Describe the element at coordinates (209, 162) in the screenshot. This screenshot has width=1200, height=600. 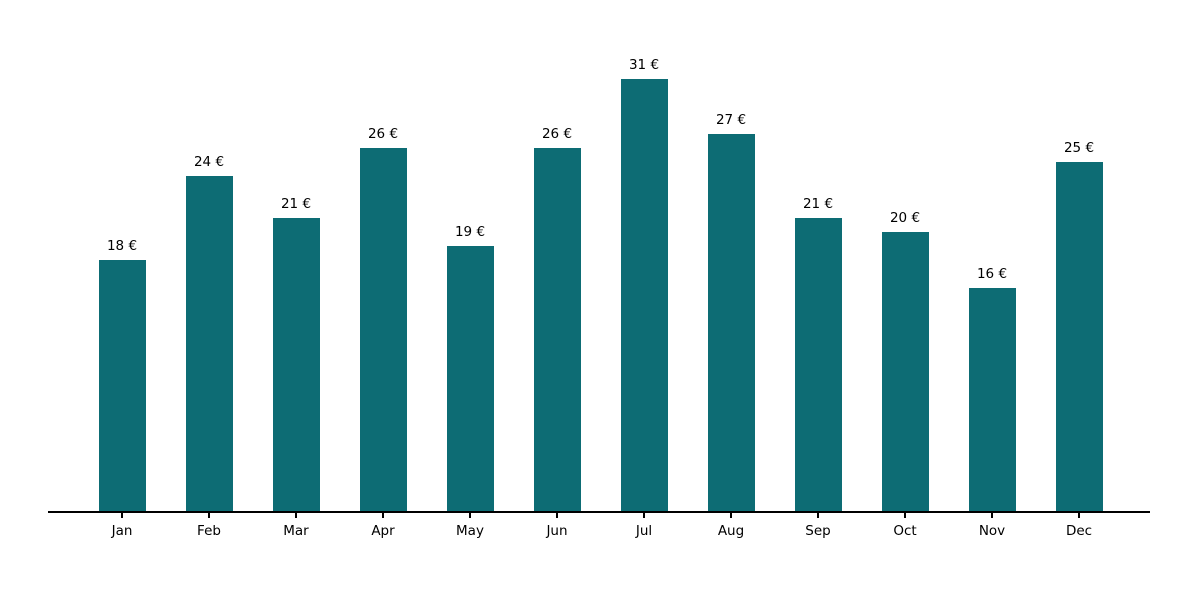
I see `bar-value-label: 24 €` at that location.